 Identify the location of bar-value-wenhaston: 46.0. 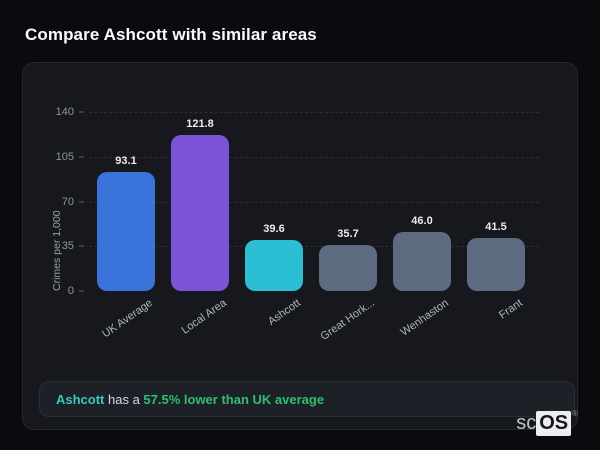
(422, 221).